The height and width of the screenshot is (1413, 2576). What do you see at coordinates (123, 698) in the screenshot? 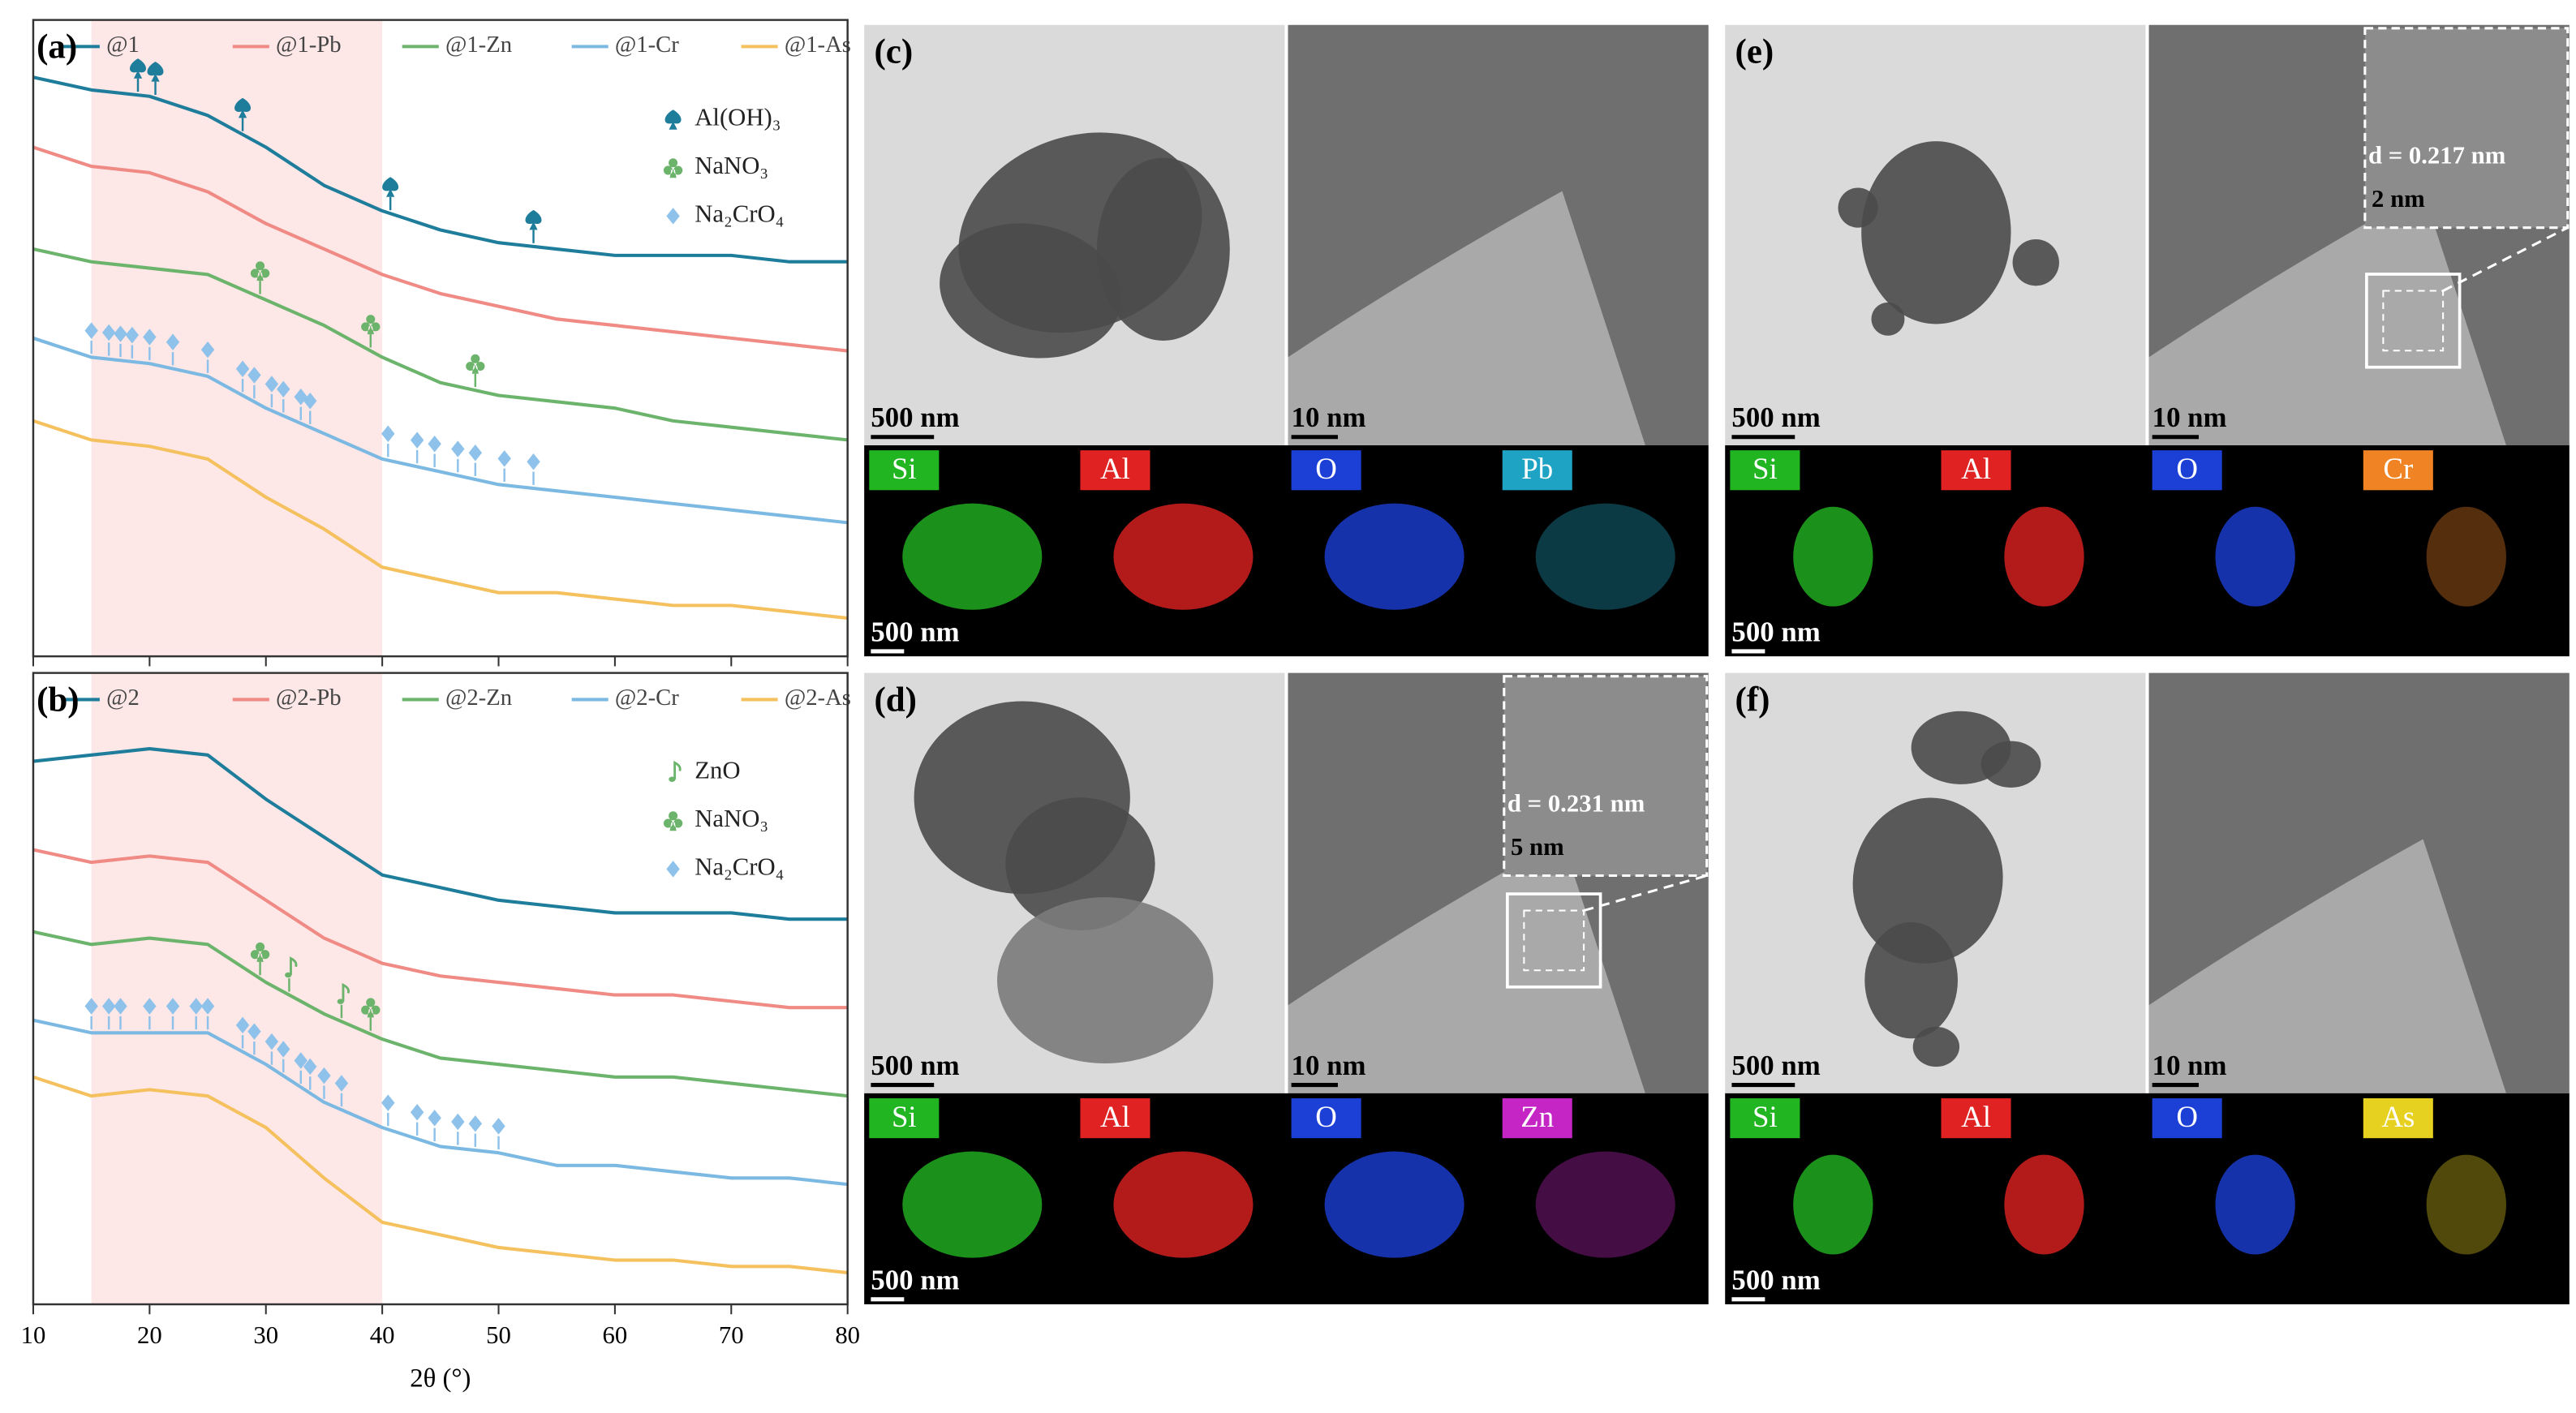
I see `legend-label: @2` at bounding box center [123, 698].